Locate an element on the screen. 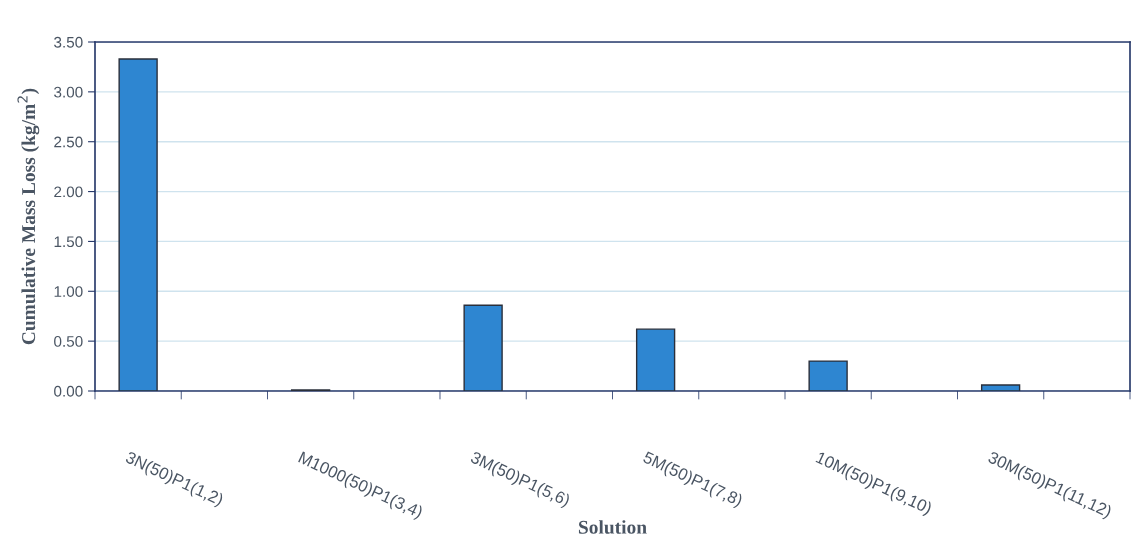  x-axis-title: Solution is located at coordinates (612, 527).